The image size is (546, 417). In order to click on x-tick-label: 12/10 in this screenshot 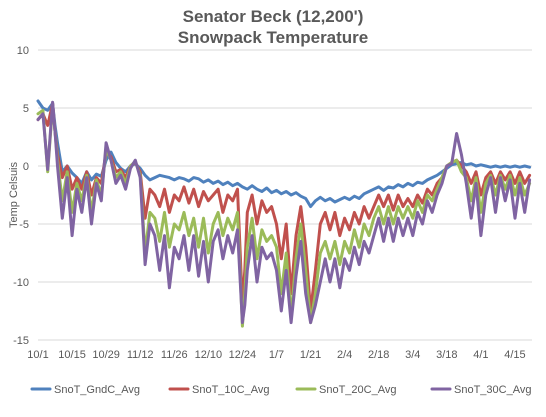, I will do `click(209, 355)`.